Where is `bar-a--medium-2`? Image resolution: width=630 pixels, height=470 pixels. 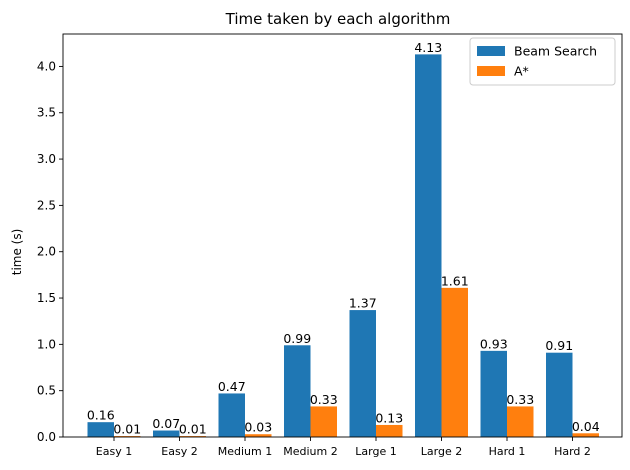
bar-a--medium-2 is located at coordinates (323, 421).